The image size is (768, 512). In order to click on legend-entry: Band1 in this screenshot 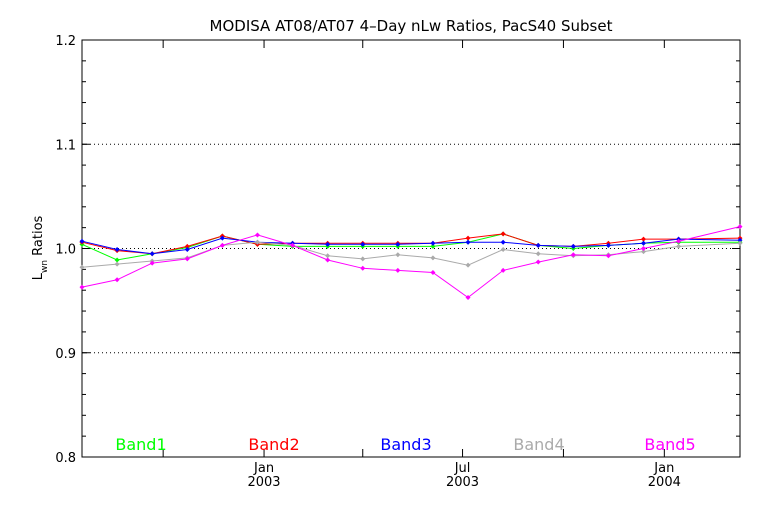, I will do `click(140, 444)`.